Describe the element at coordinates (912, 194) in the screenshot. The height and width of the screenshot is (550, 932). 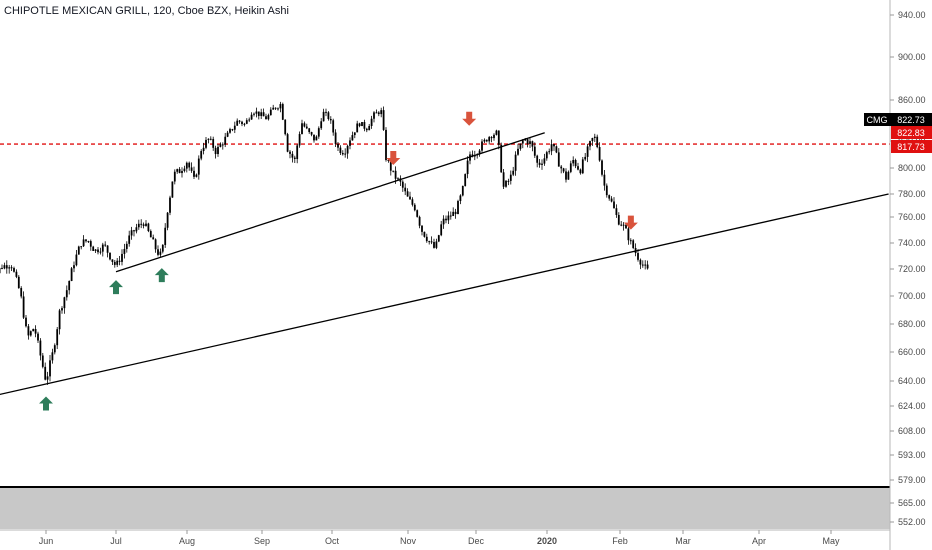
I see `y-tick-label: 780.00` at that location.